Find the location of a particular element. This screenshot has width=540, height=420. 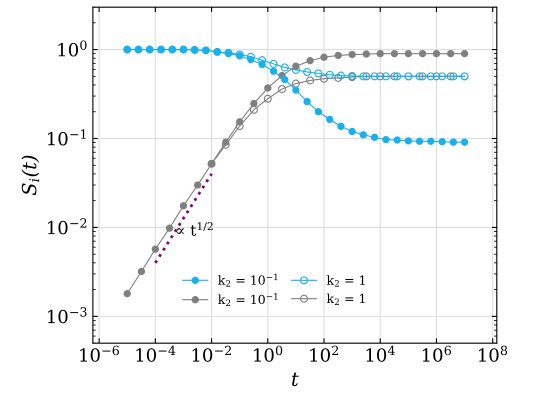

x-tick-label: 10$^{0}$ is located at coordinates (268, 354).